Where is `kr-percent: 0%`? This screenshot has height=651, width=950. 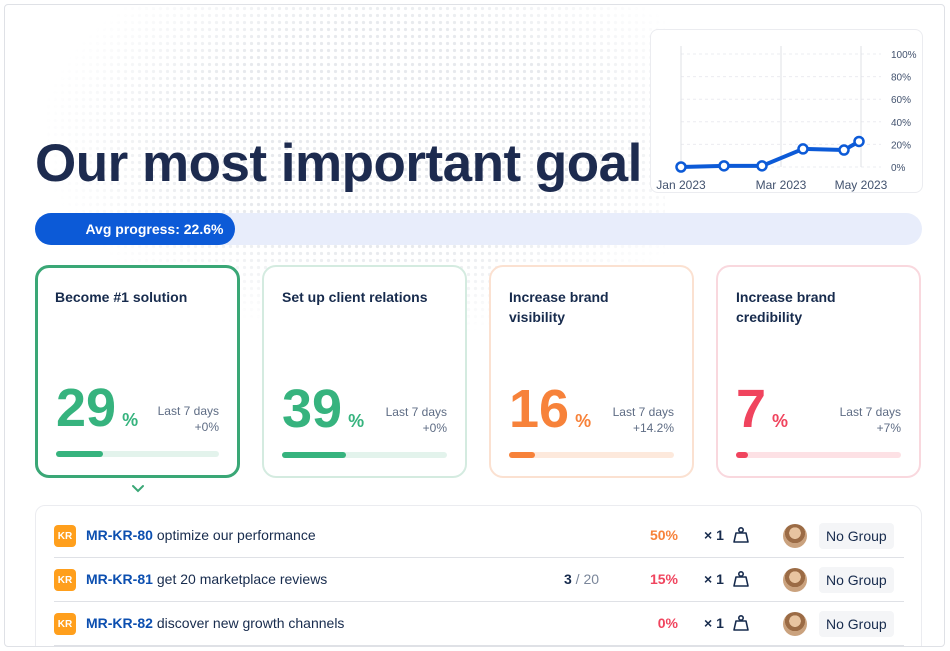
kr-percent: 0% is located at coordinates (667, 623).